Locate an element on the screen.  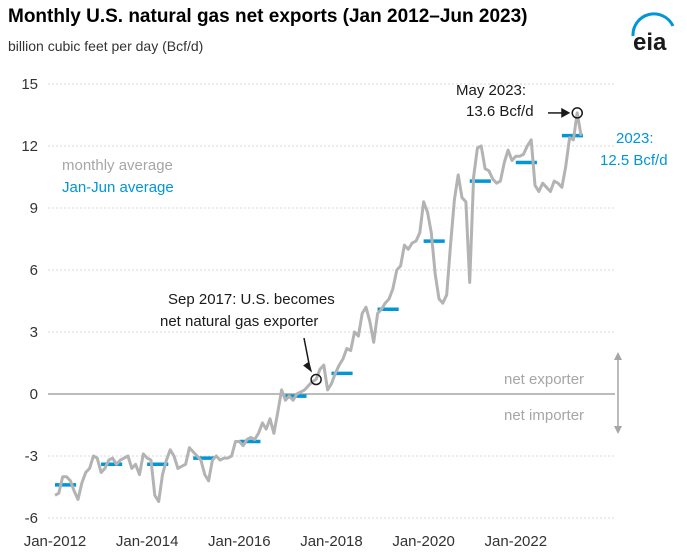
peak-annotation-line-2: 13.6 Bcf/d is located at coordinates (500, 111).